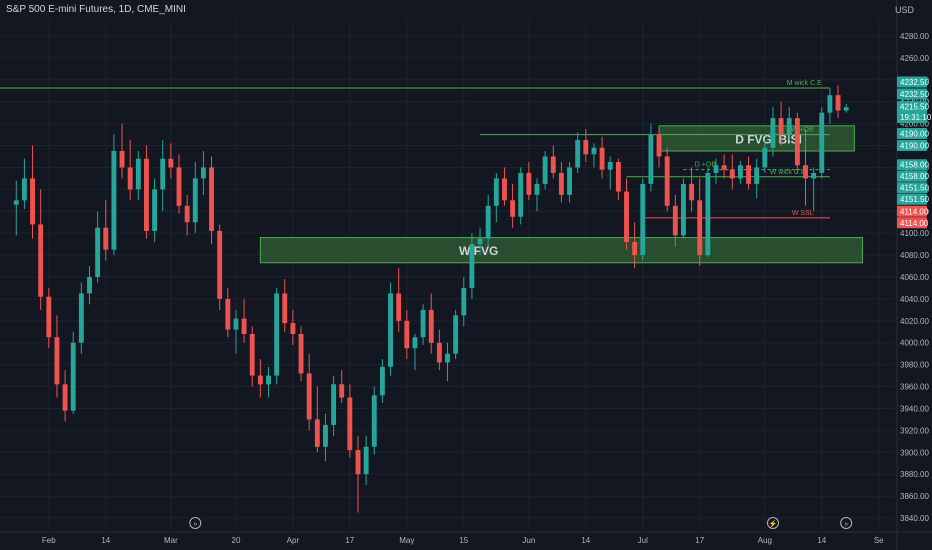  I want to click on level-label: W +OB, so click(802, 130).